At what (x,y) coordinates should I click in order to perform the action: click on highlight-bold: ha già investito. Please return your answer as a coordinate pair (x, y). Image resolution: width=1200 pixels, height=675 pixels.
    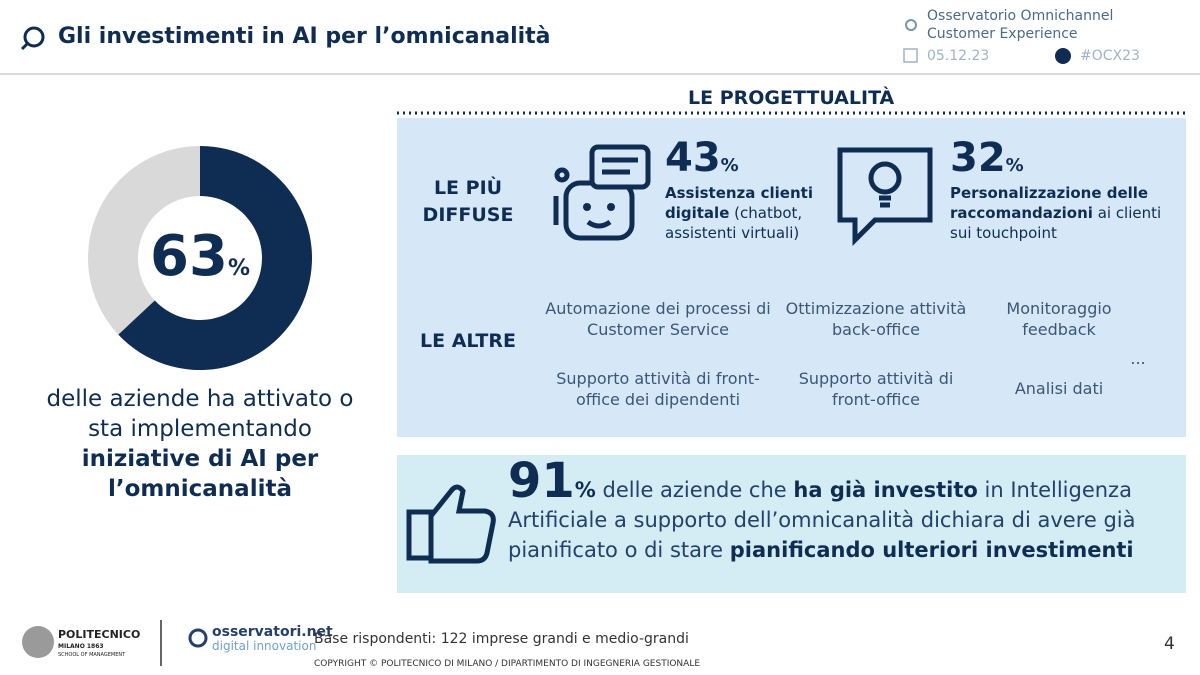
    Looking at the image, I should click on (885, 490).